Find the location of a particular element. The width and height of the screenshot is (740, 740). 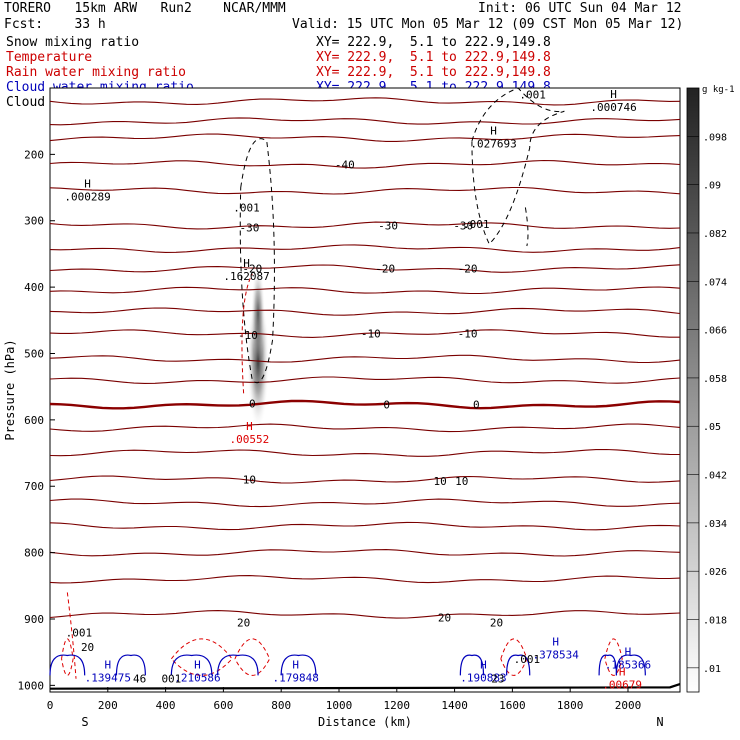

y-tick-label: 900 is located at coordinates (34, 619).